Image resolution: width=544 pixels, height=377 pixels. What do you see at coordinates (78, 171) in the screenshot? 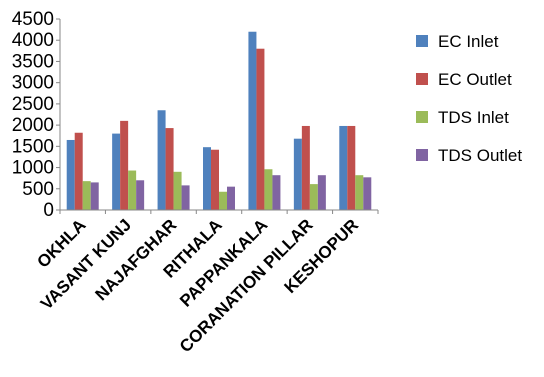
I see `bar-ec-outlet-okhla` at bounding box center [78, 171].